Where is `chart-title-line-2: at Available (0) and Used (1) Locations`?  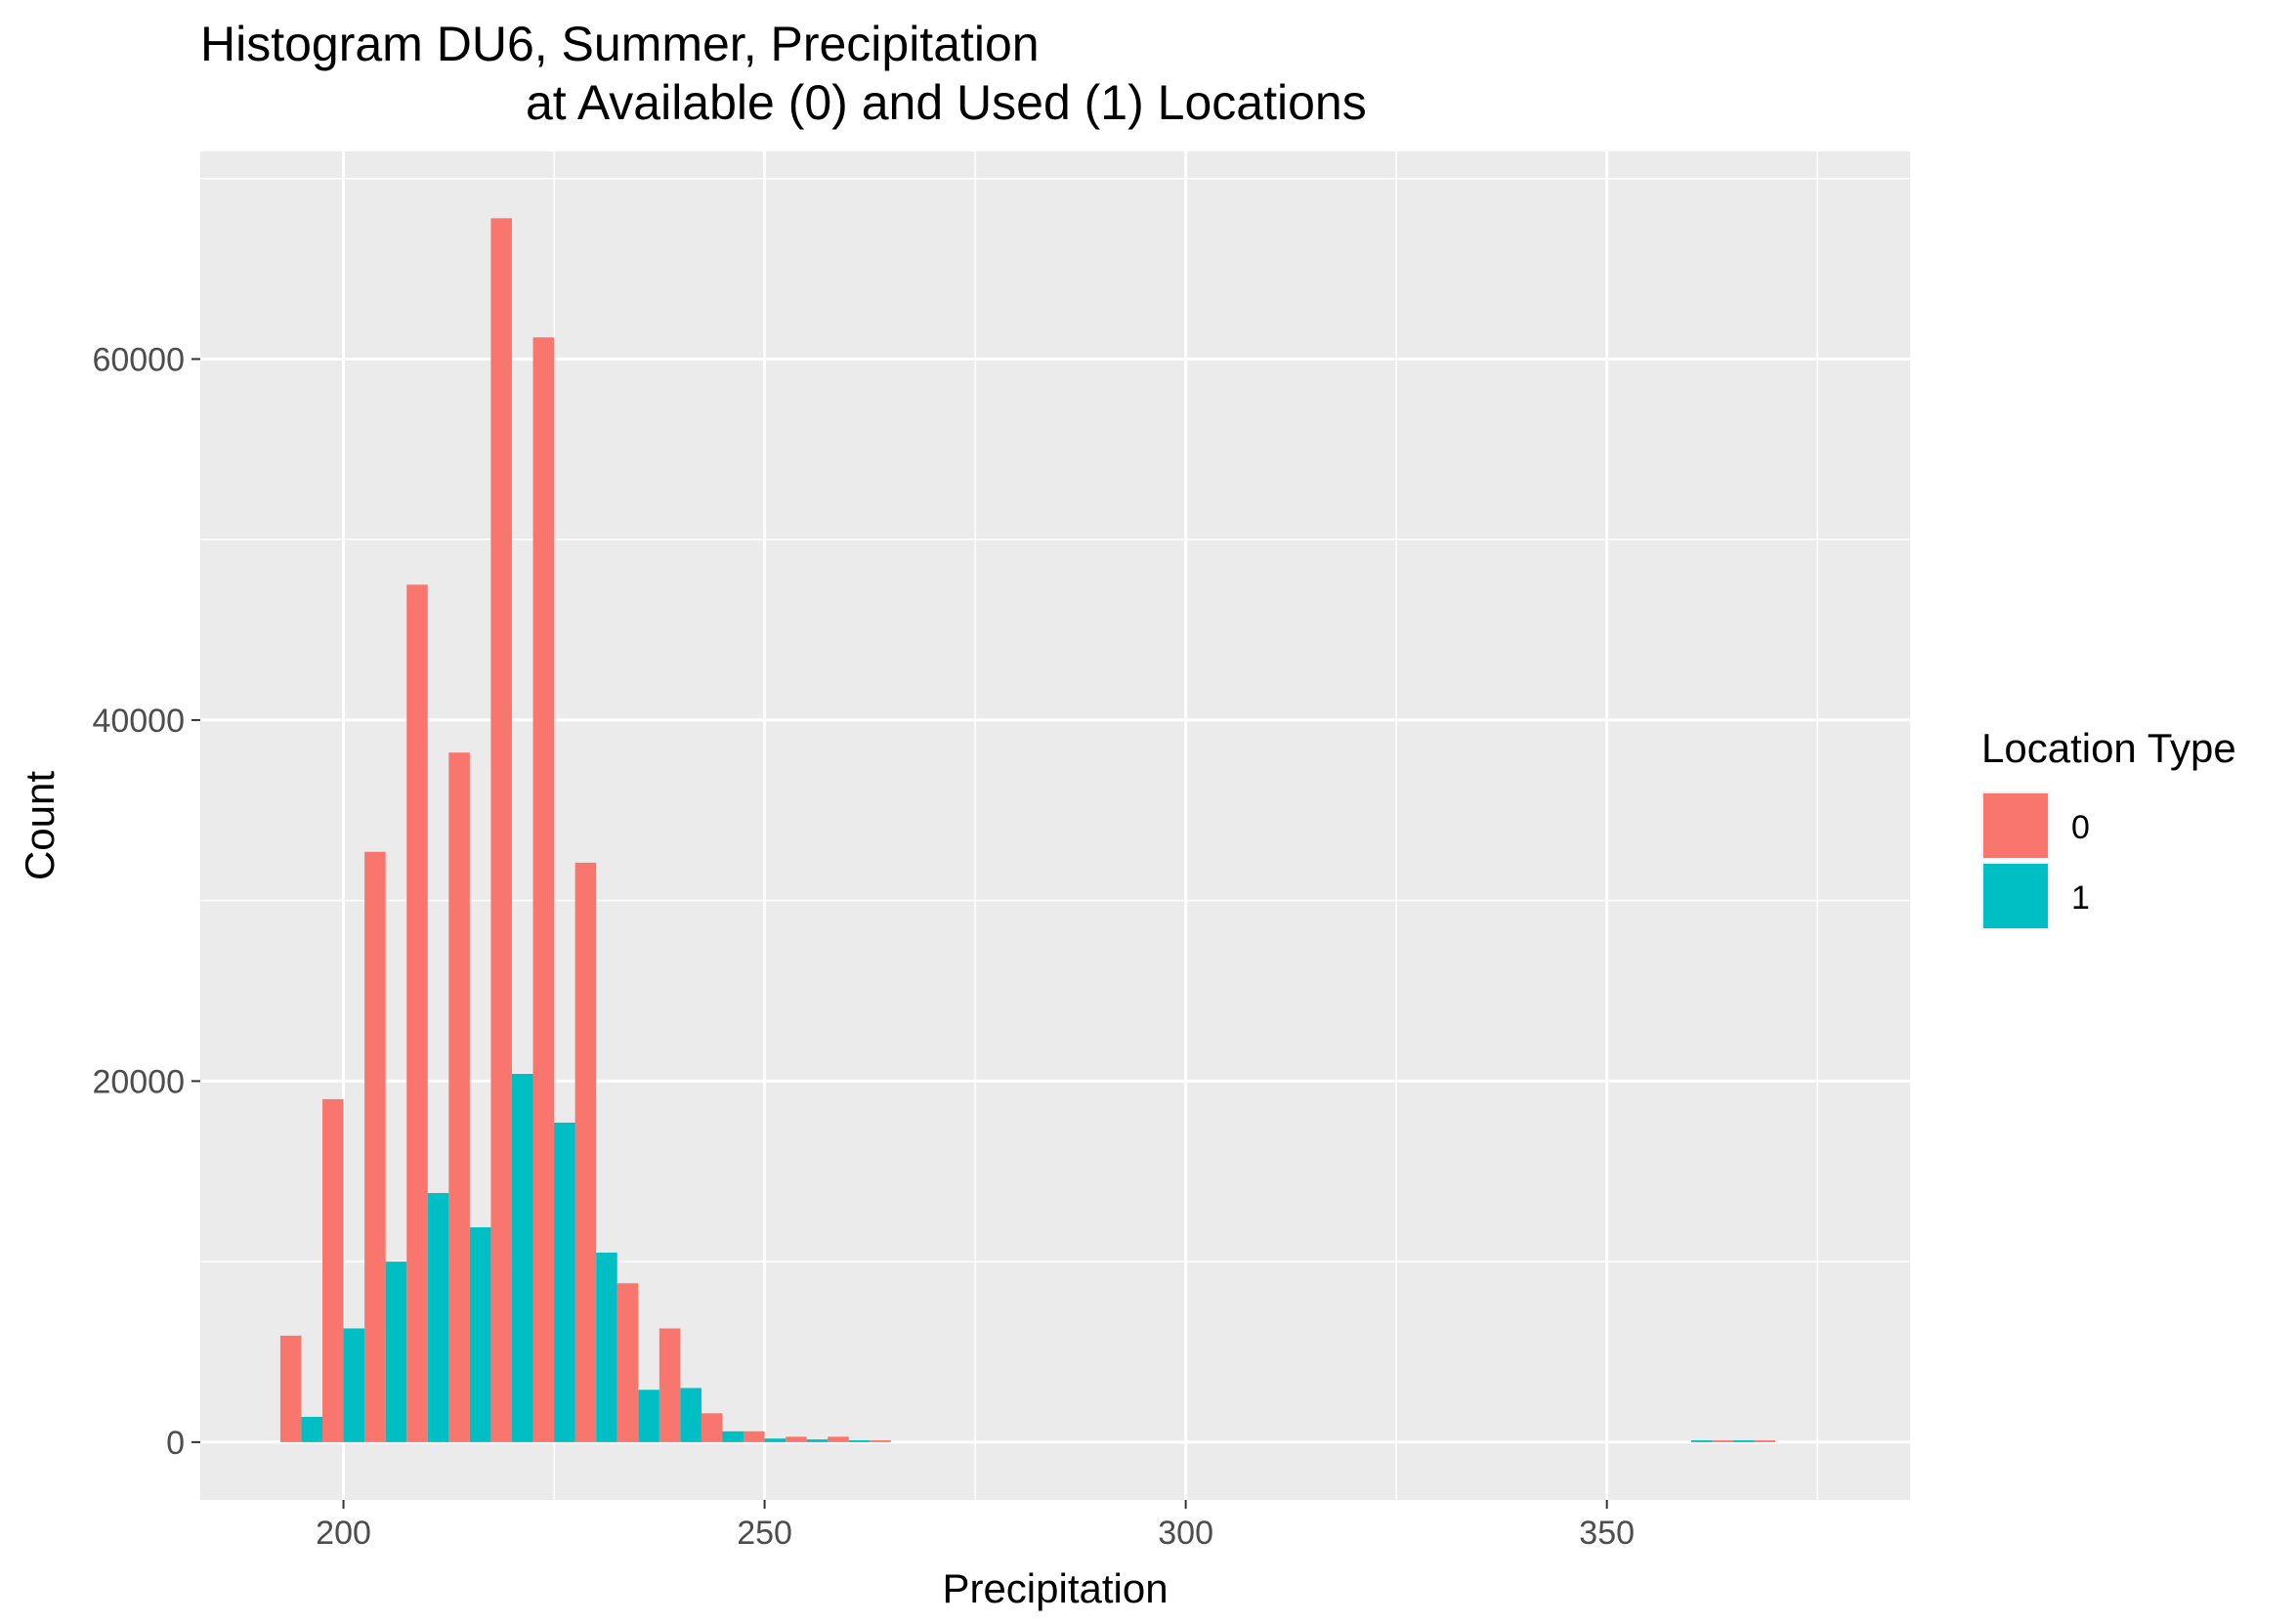 chart-title-line-2: at Available (0) and Used (1) Locations is located at coordinates (946, 103).